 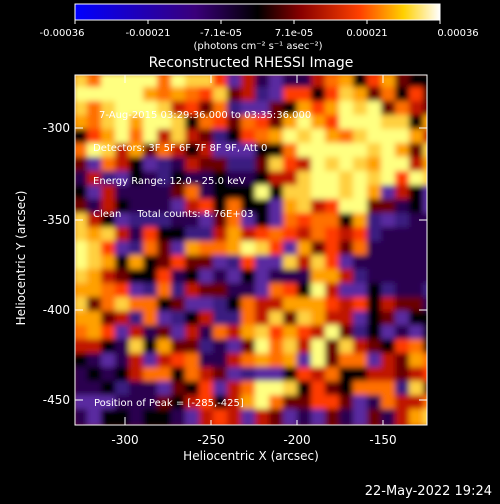 I want to click on x-axis-label: Heliocentric X (arcsec), so click(x=251, y=456).